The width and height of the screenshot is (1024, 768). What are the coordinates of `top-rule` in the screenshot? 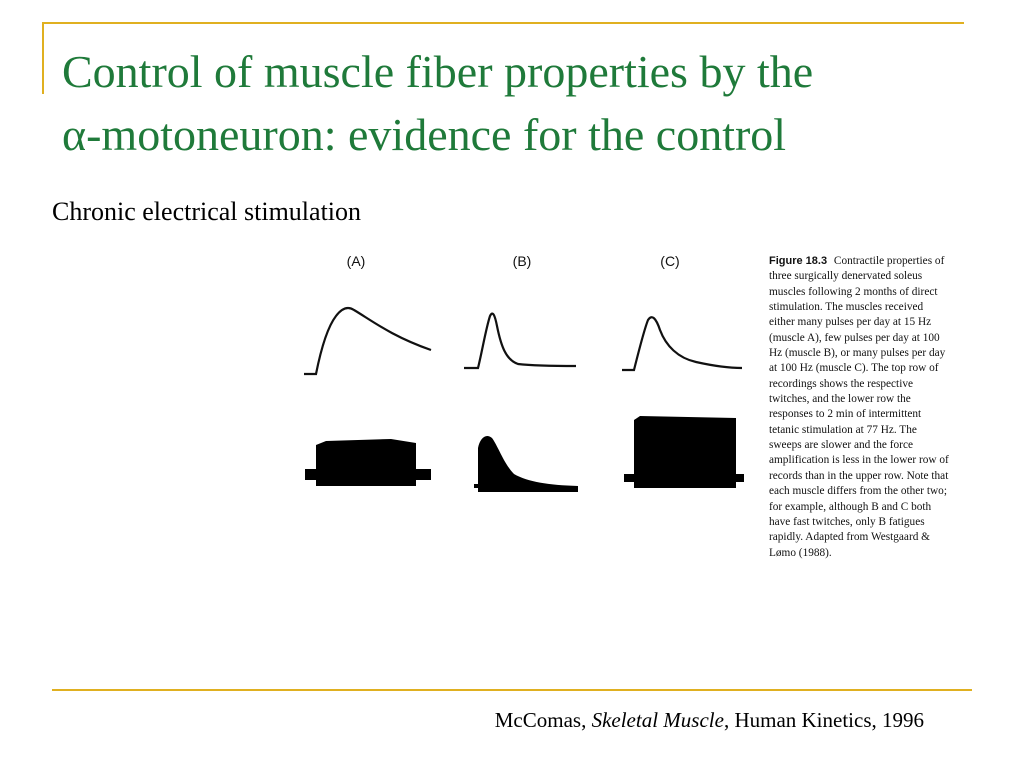 It's located at (503, 23).